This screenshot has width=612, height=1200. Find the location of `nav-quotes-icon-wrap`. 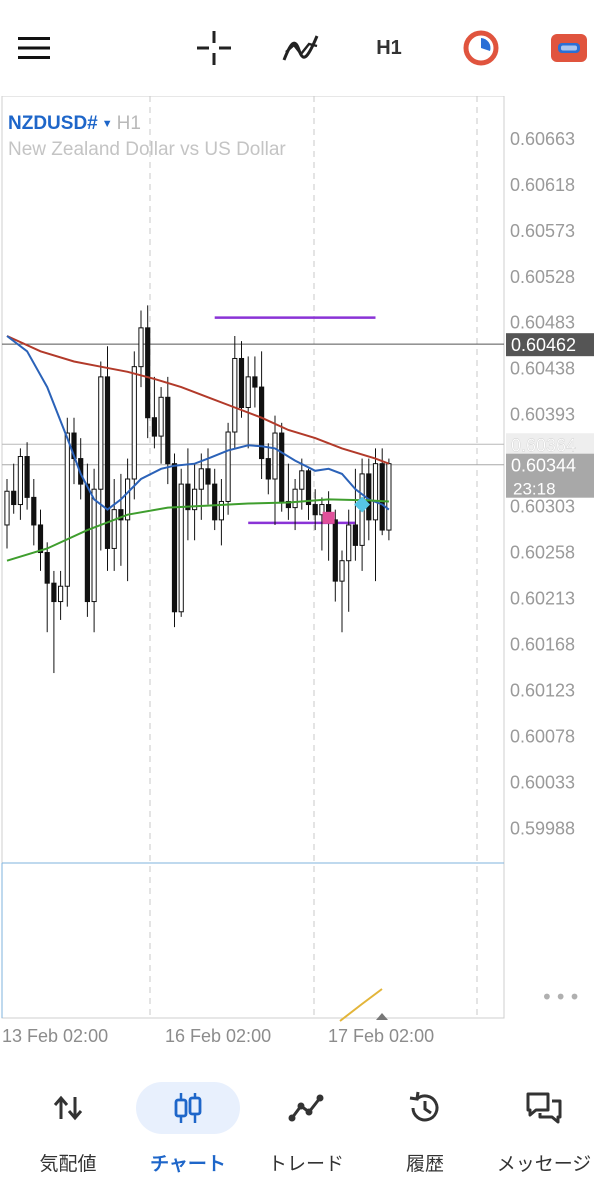

nav-quotes-icon-wrap is located at coordinates (68, 1108).